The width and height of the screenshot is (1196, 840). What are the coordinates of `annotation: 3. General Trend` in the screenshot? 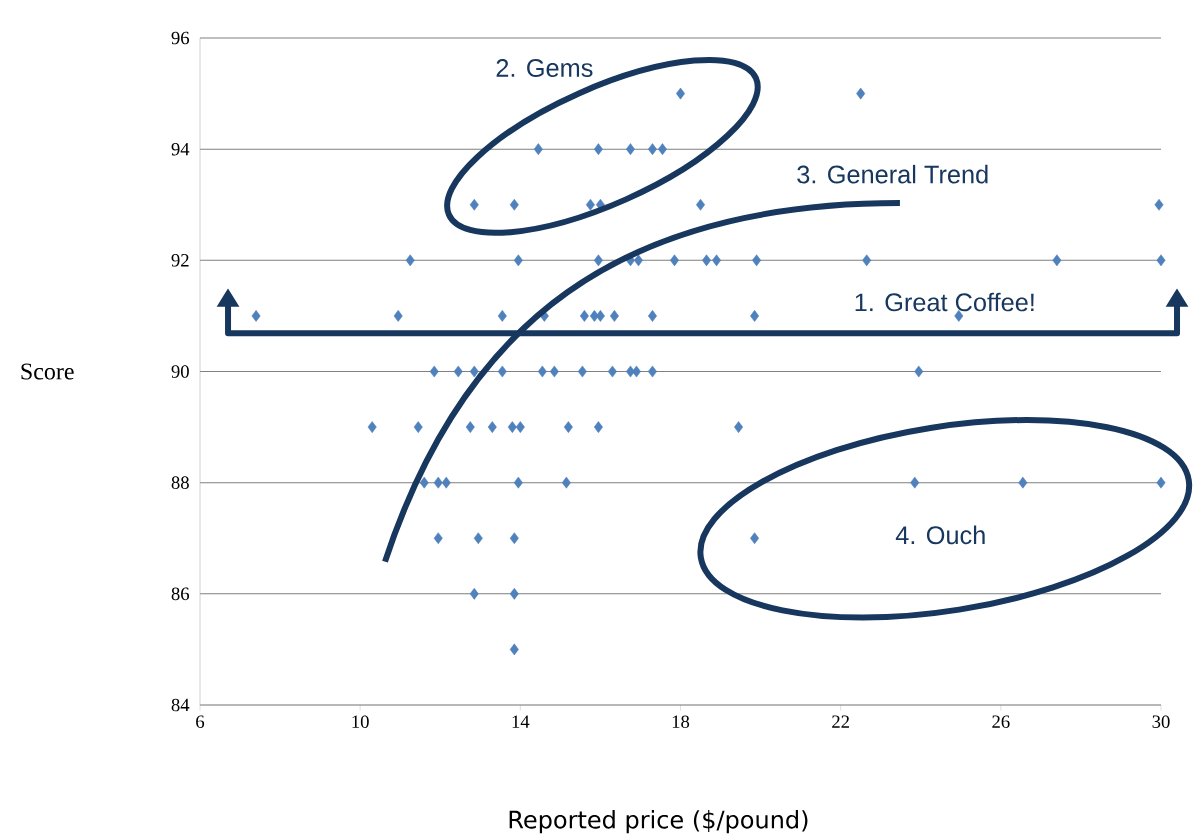 It's located at (892, 174).